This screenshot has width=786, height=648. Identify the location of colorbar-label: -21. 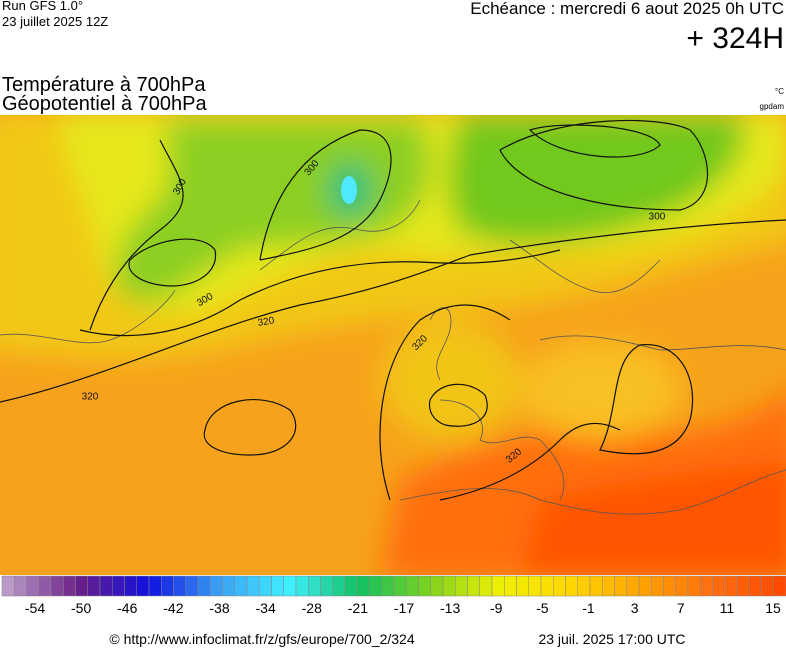
(358, 608).